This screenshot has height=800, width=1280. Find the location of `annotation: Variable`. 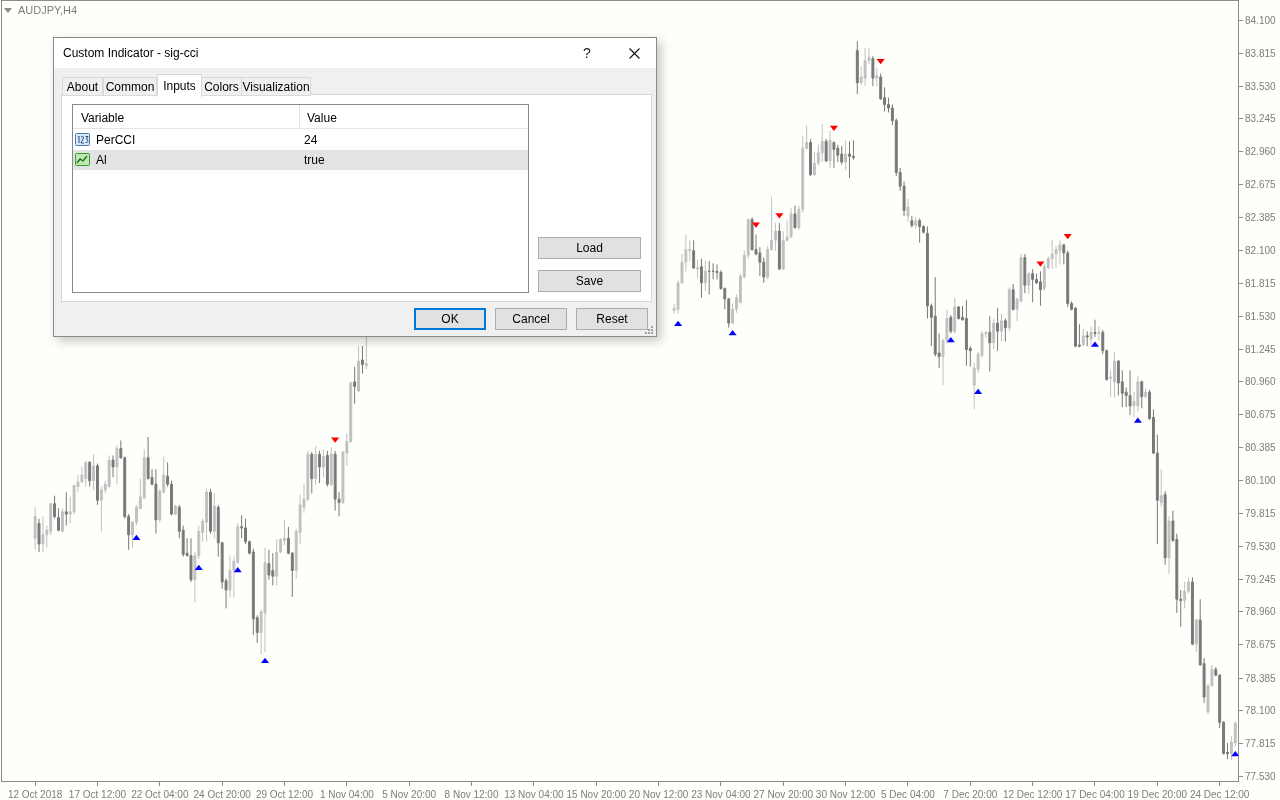

annotation: Variable is located at coordinates (103, 118).